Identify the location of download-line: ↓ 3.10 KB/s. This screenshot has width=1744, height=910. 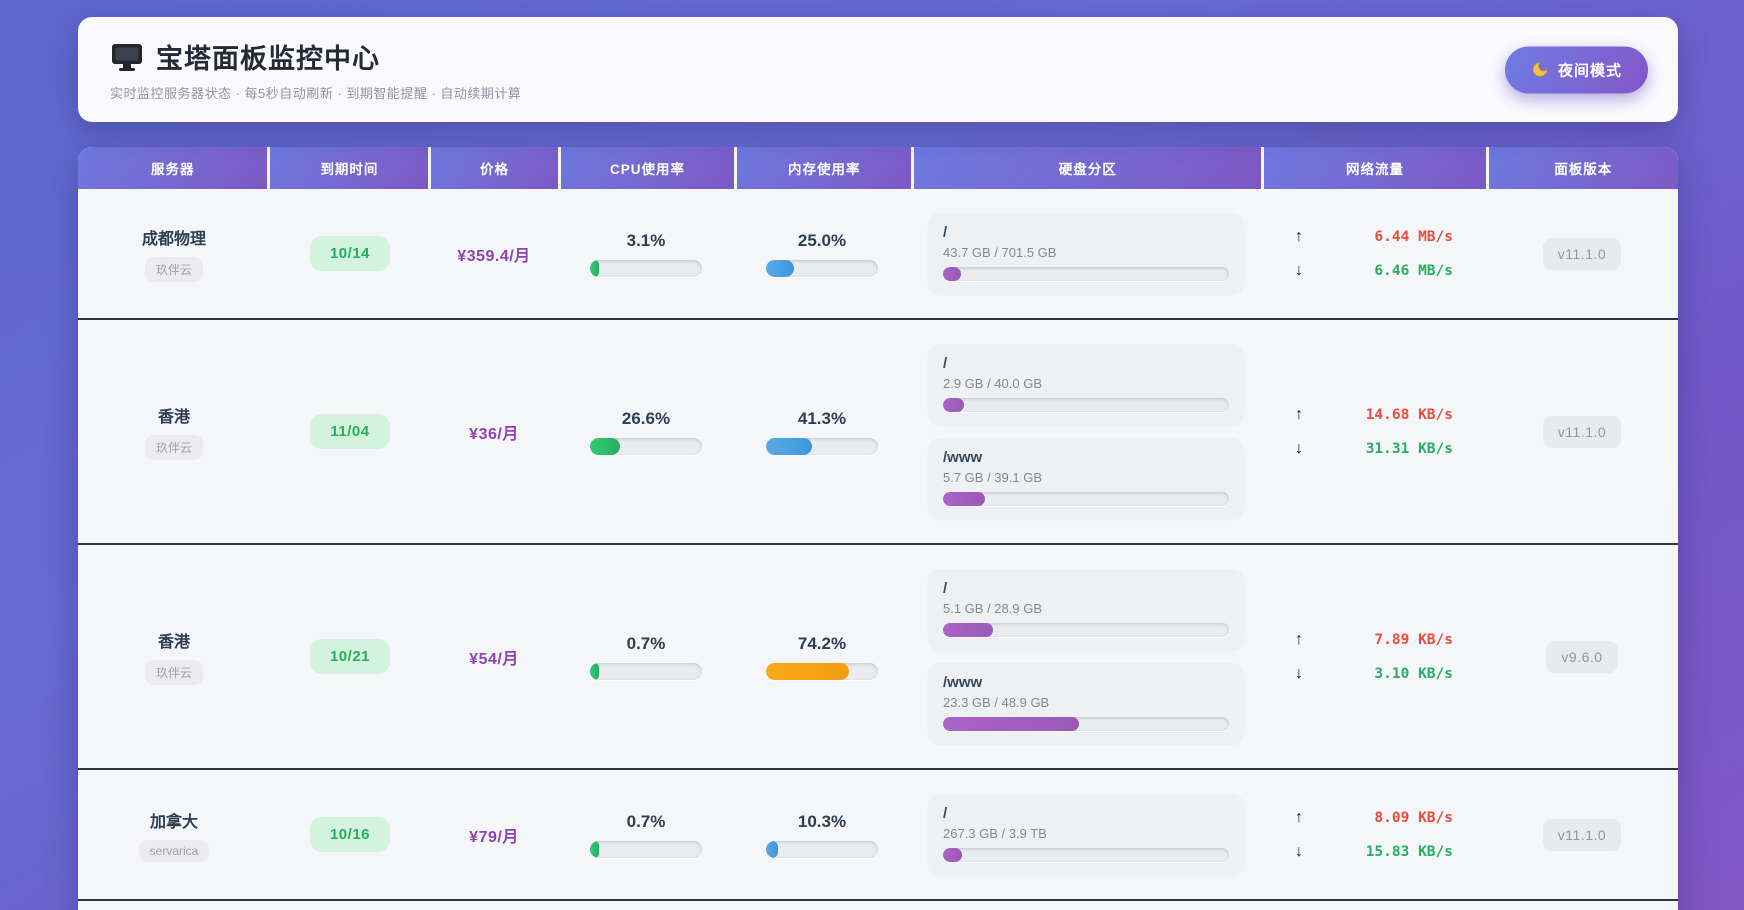
(1374, 674).